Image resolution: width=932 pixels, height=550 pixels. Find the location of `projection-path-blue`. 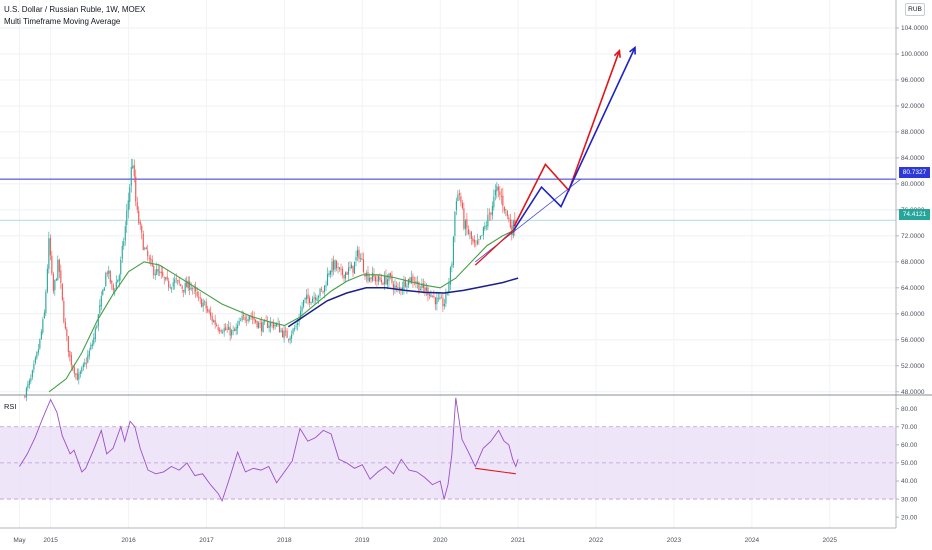

projection-path-blue is located at coordinates (574, 138).